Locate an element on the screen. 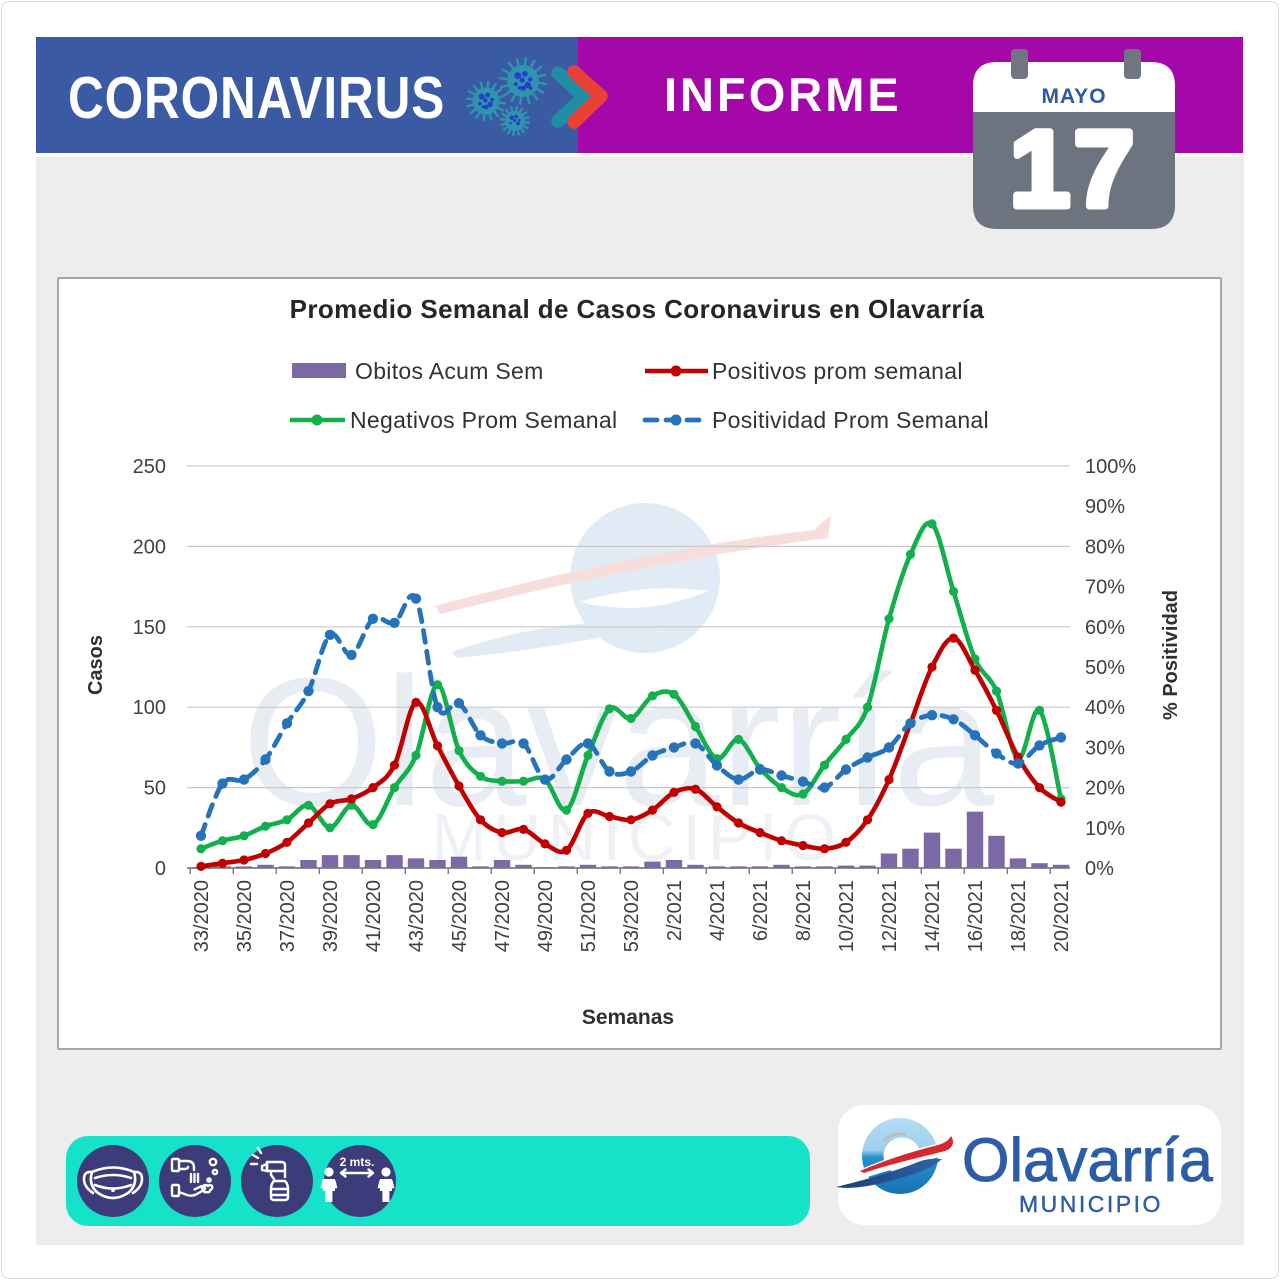 This screenshot has height=1280, width=1280. svg-text: 60% is located at coordinates (1105, 628).